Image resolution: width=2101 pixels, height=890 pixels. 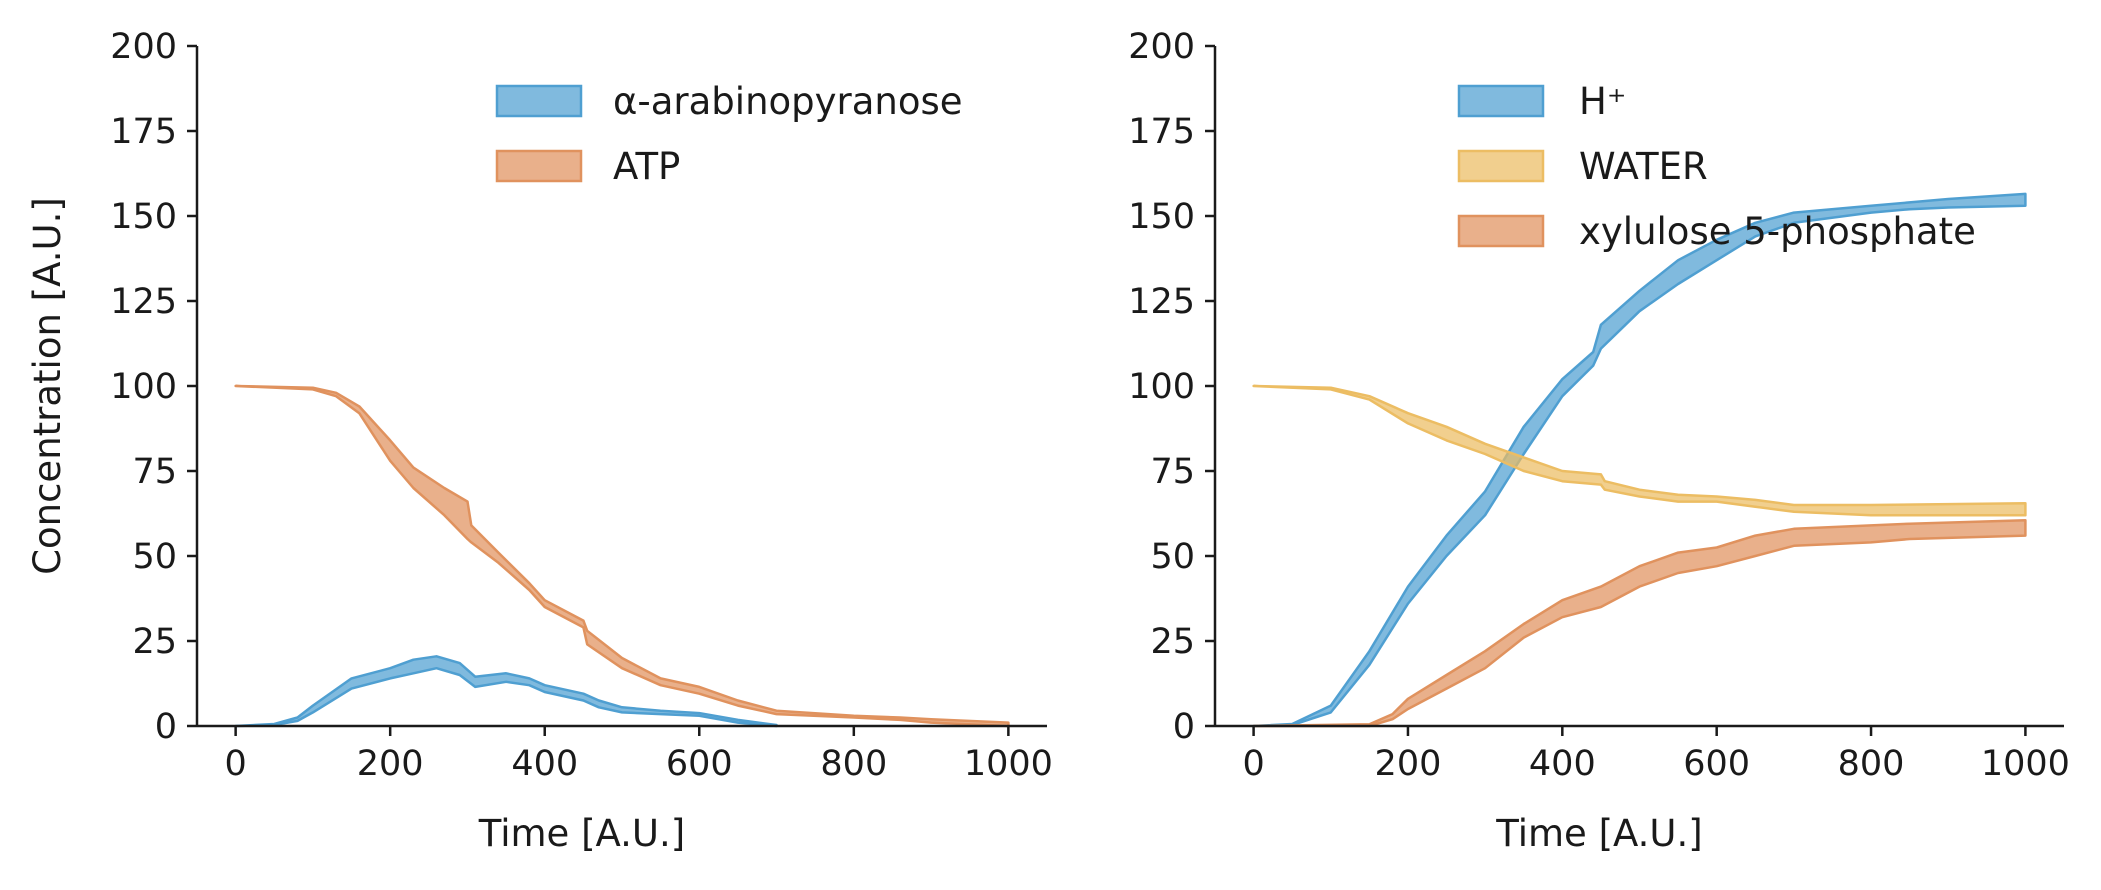 I want to click on legend-entry: xylulose 5-phosphate, so click(x=1777, y=231).